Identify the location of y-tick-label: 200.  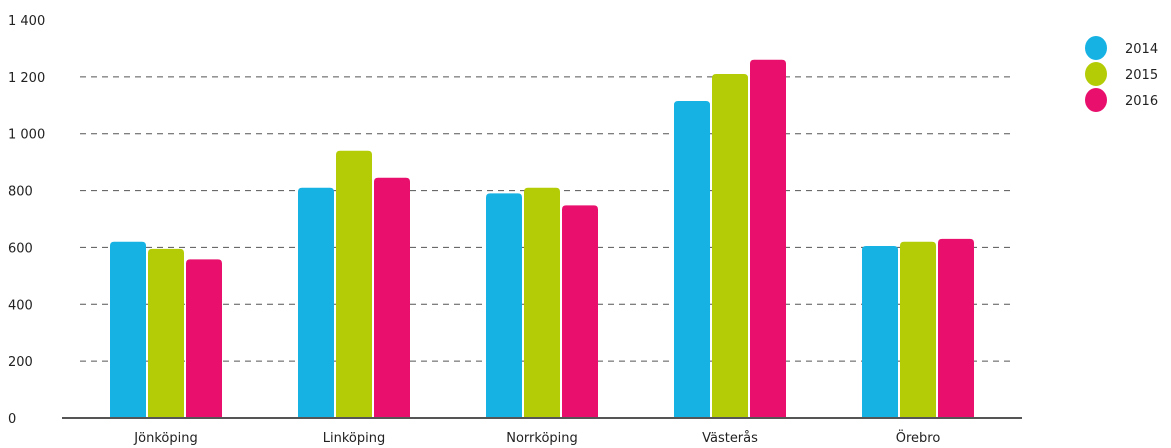
(20, 362).